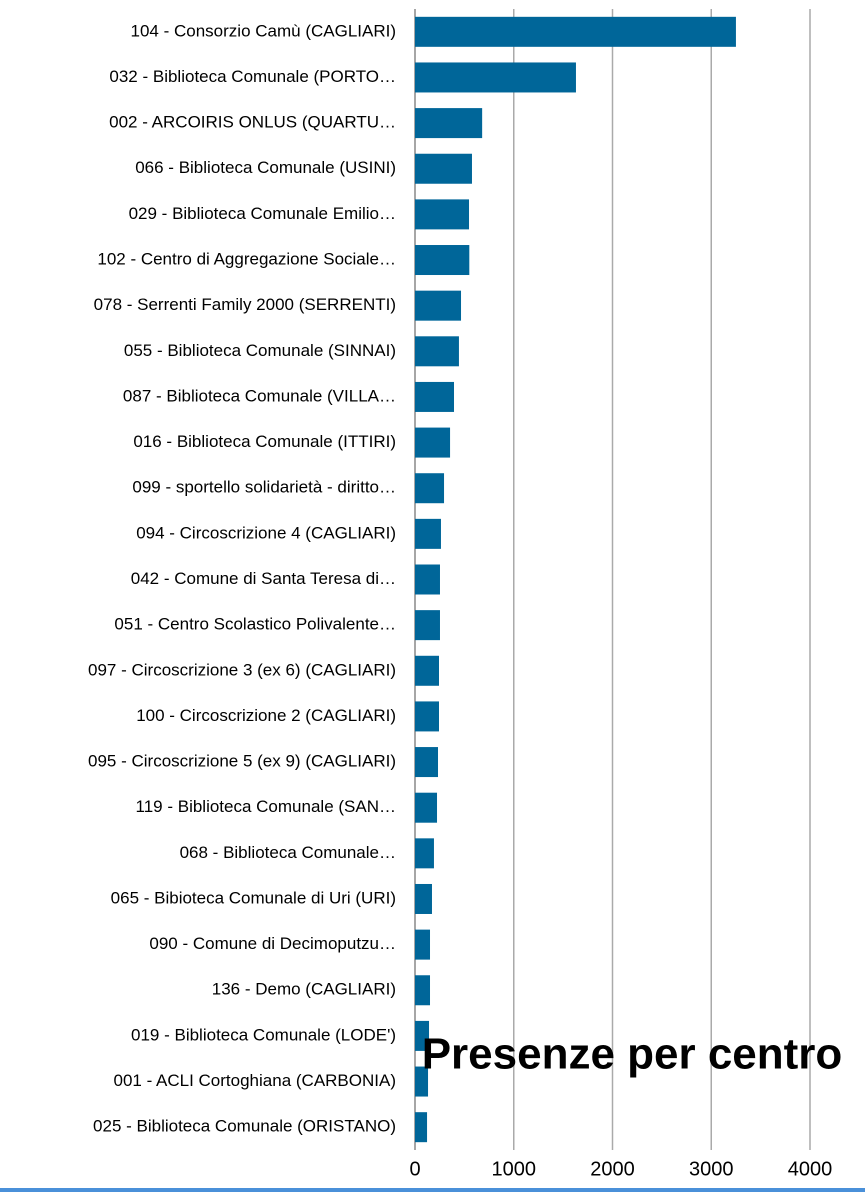 This screenshot has width=865, height=1194. What do you see at coordinates (810, 1169) in the screenshot?
I see `x-tick-label: 4000` at bounding box center [810, 1169].